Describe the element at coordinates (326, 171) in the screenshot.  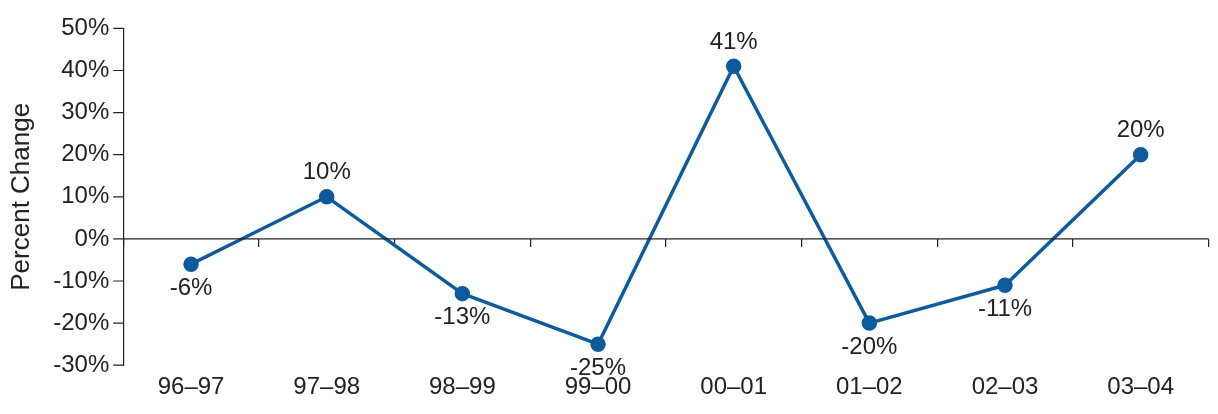
I see `data-label: 10%` at that location.